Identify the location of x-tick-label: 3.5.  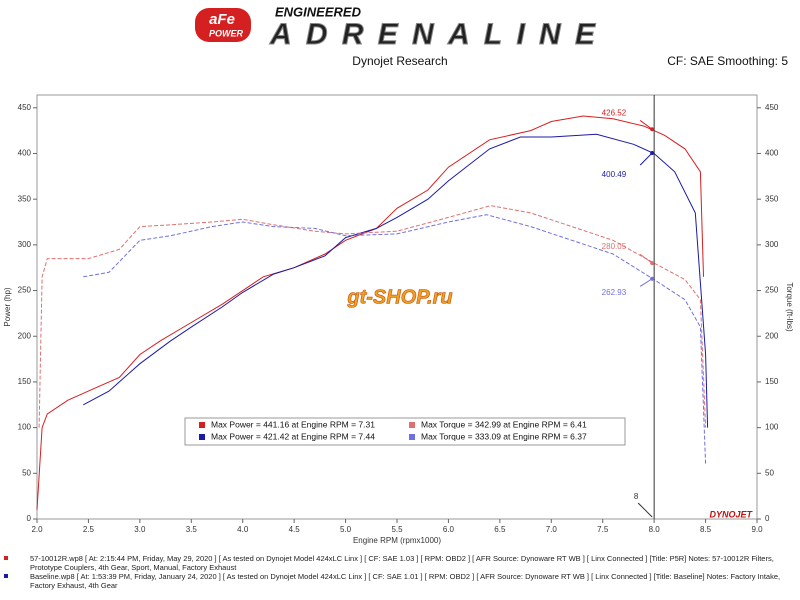
(192, 529).